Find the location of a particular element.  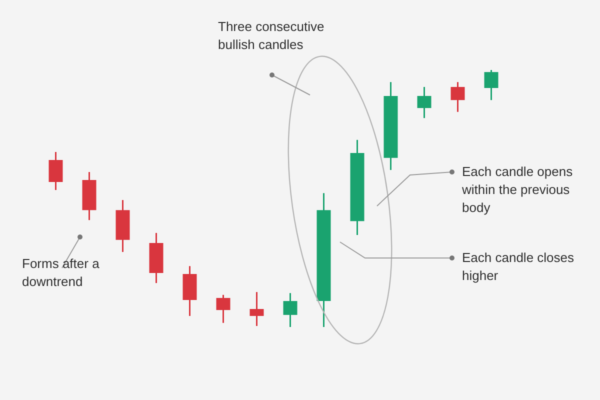

annotation: Forms after a downtrend is located at coordinates (61, 273).